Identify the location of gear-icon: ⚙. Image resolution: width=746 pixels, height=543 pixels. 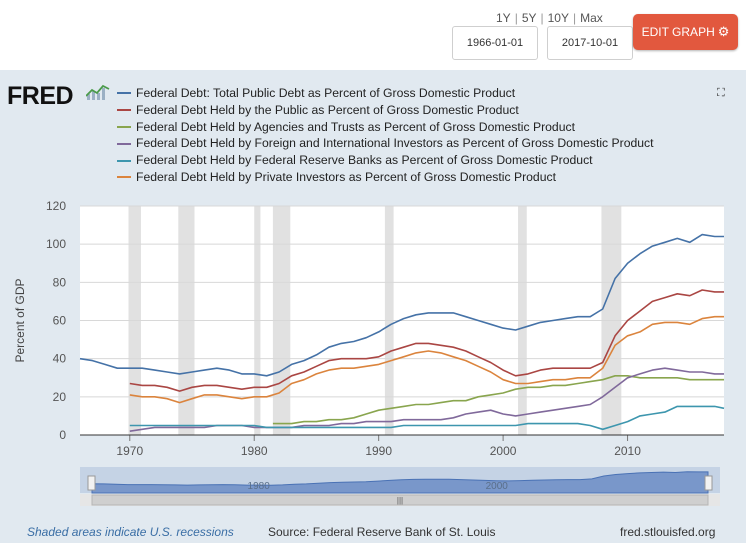
(723, 31).